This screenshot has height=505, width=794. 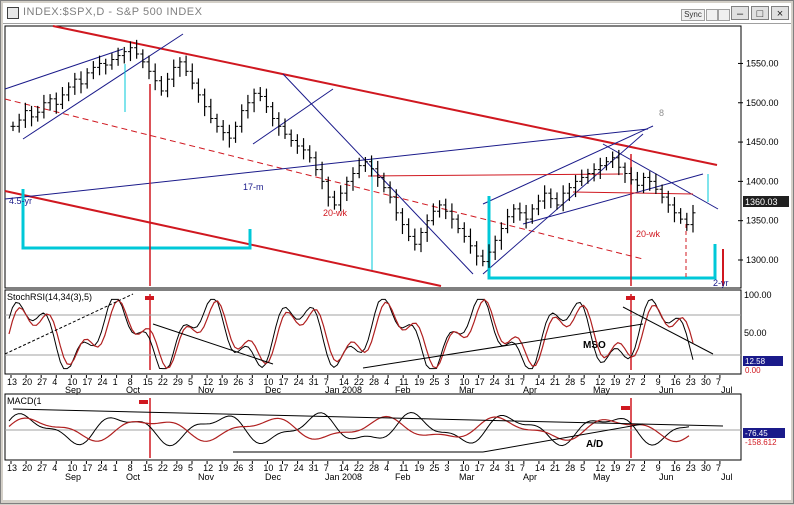 What do you see at coordinates (594, 444) in the screenshot?
I see `annotation-ad: A/D` at bounding box center [594, 444].